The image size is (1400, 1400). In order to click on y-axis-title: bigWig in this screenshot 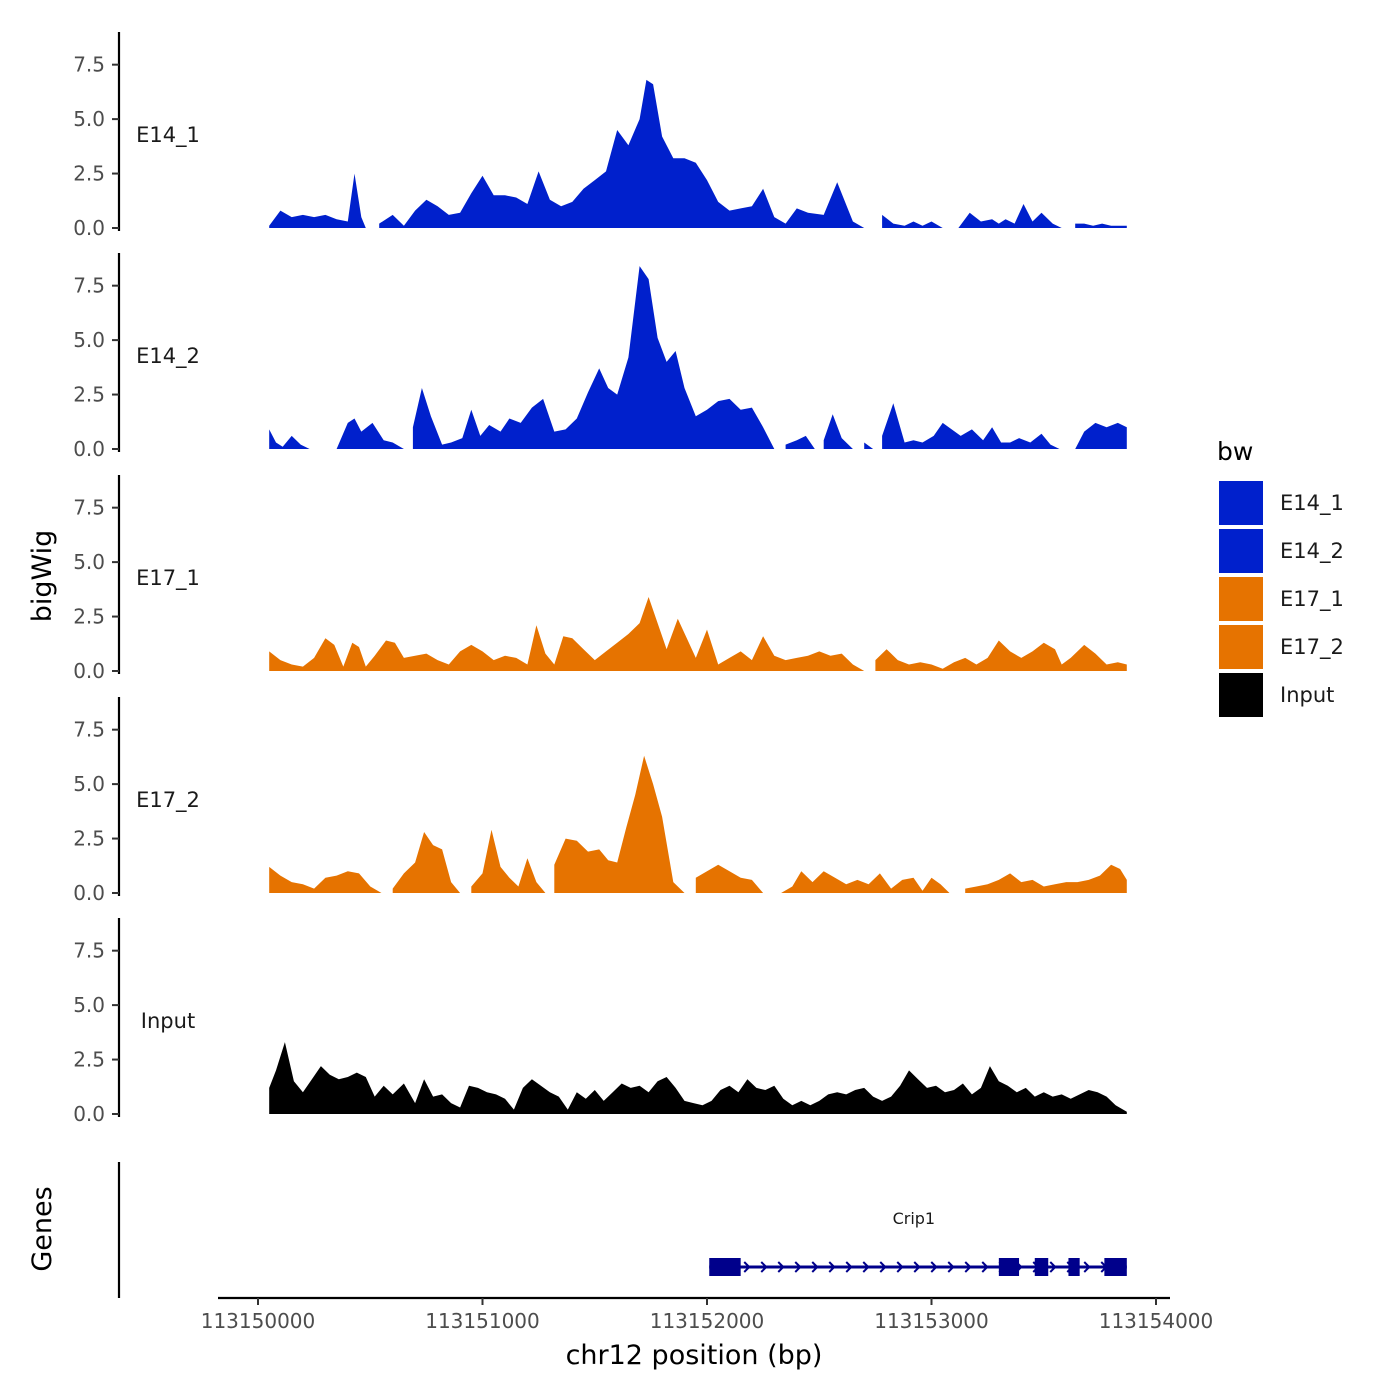, I will do `click(42, 576)`.